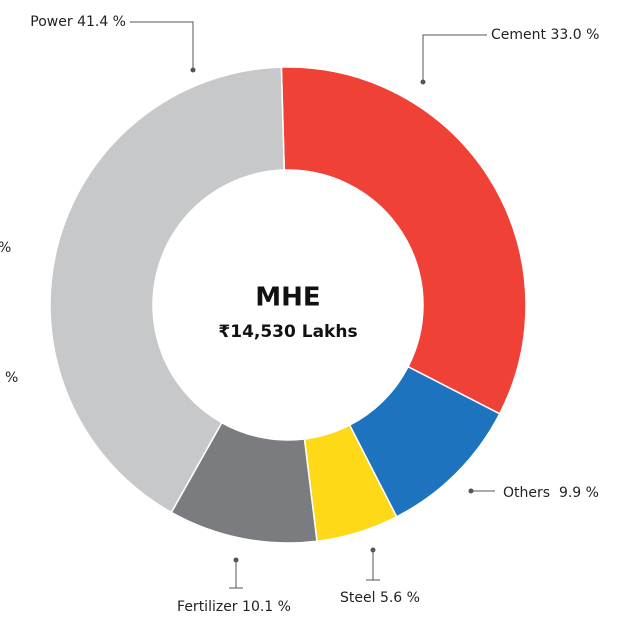 The image size is (636, 617). What do you see at coordinates (207, 607) in the screenshot?
I see `slice-name: Fertilizer` at bounding box center [207, 607].